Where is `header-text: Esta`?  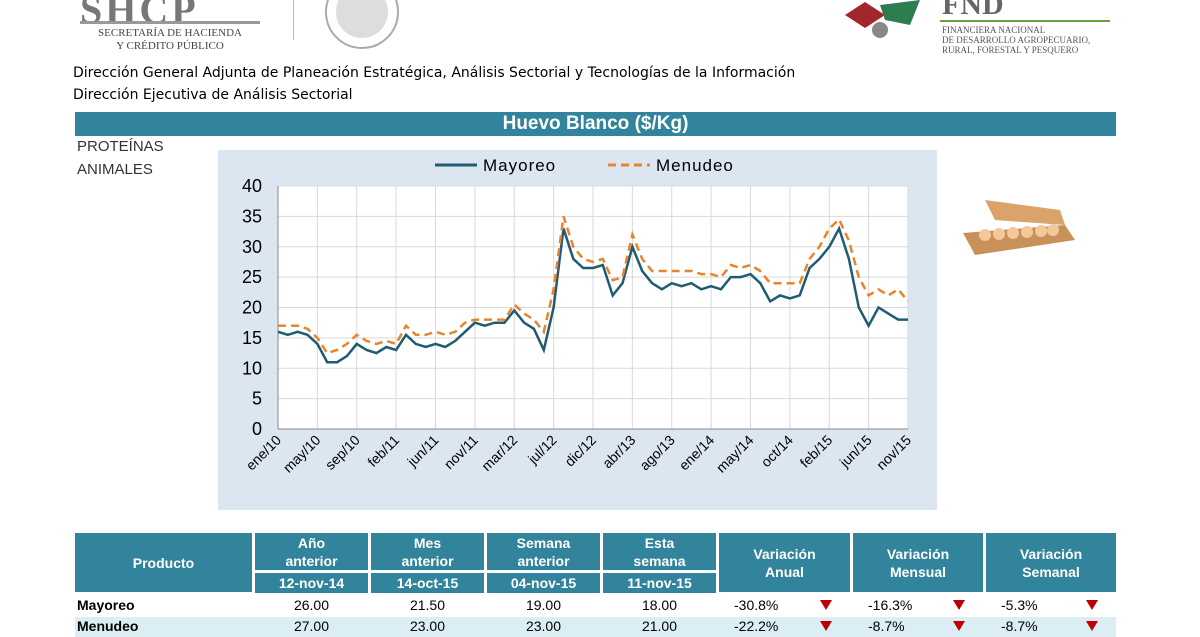 header-text: Esta is located at coordinates (659, 542).